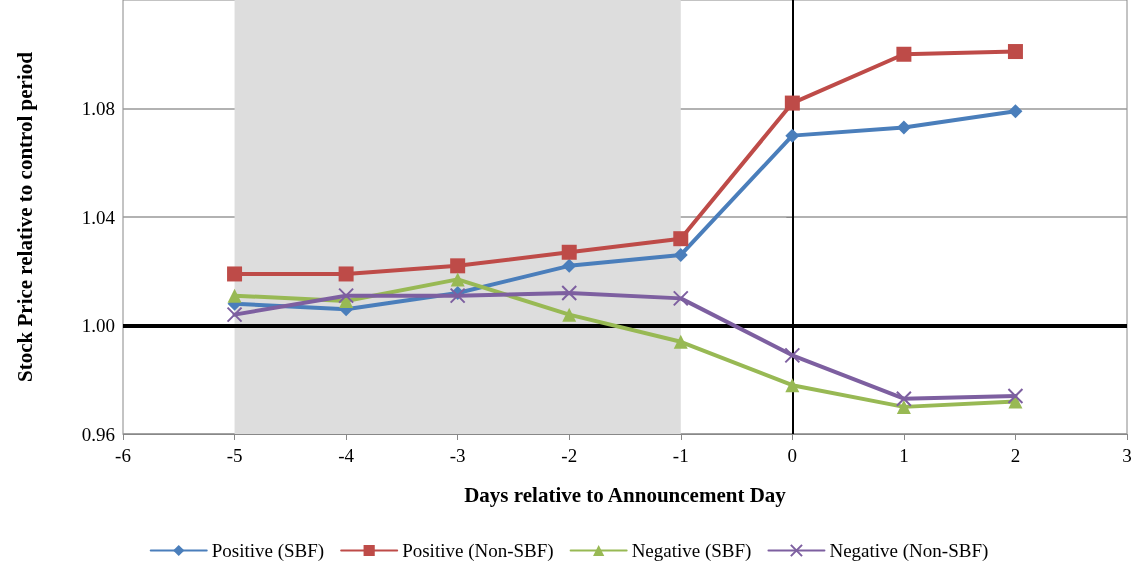  I want to click on y-tick-label: 1.08, so click(98, 108).